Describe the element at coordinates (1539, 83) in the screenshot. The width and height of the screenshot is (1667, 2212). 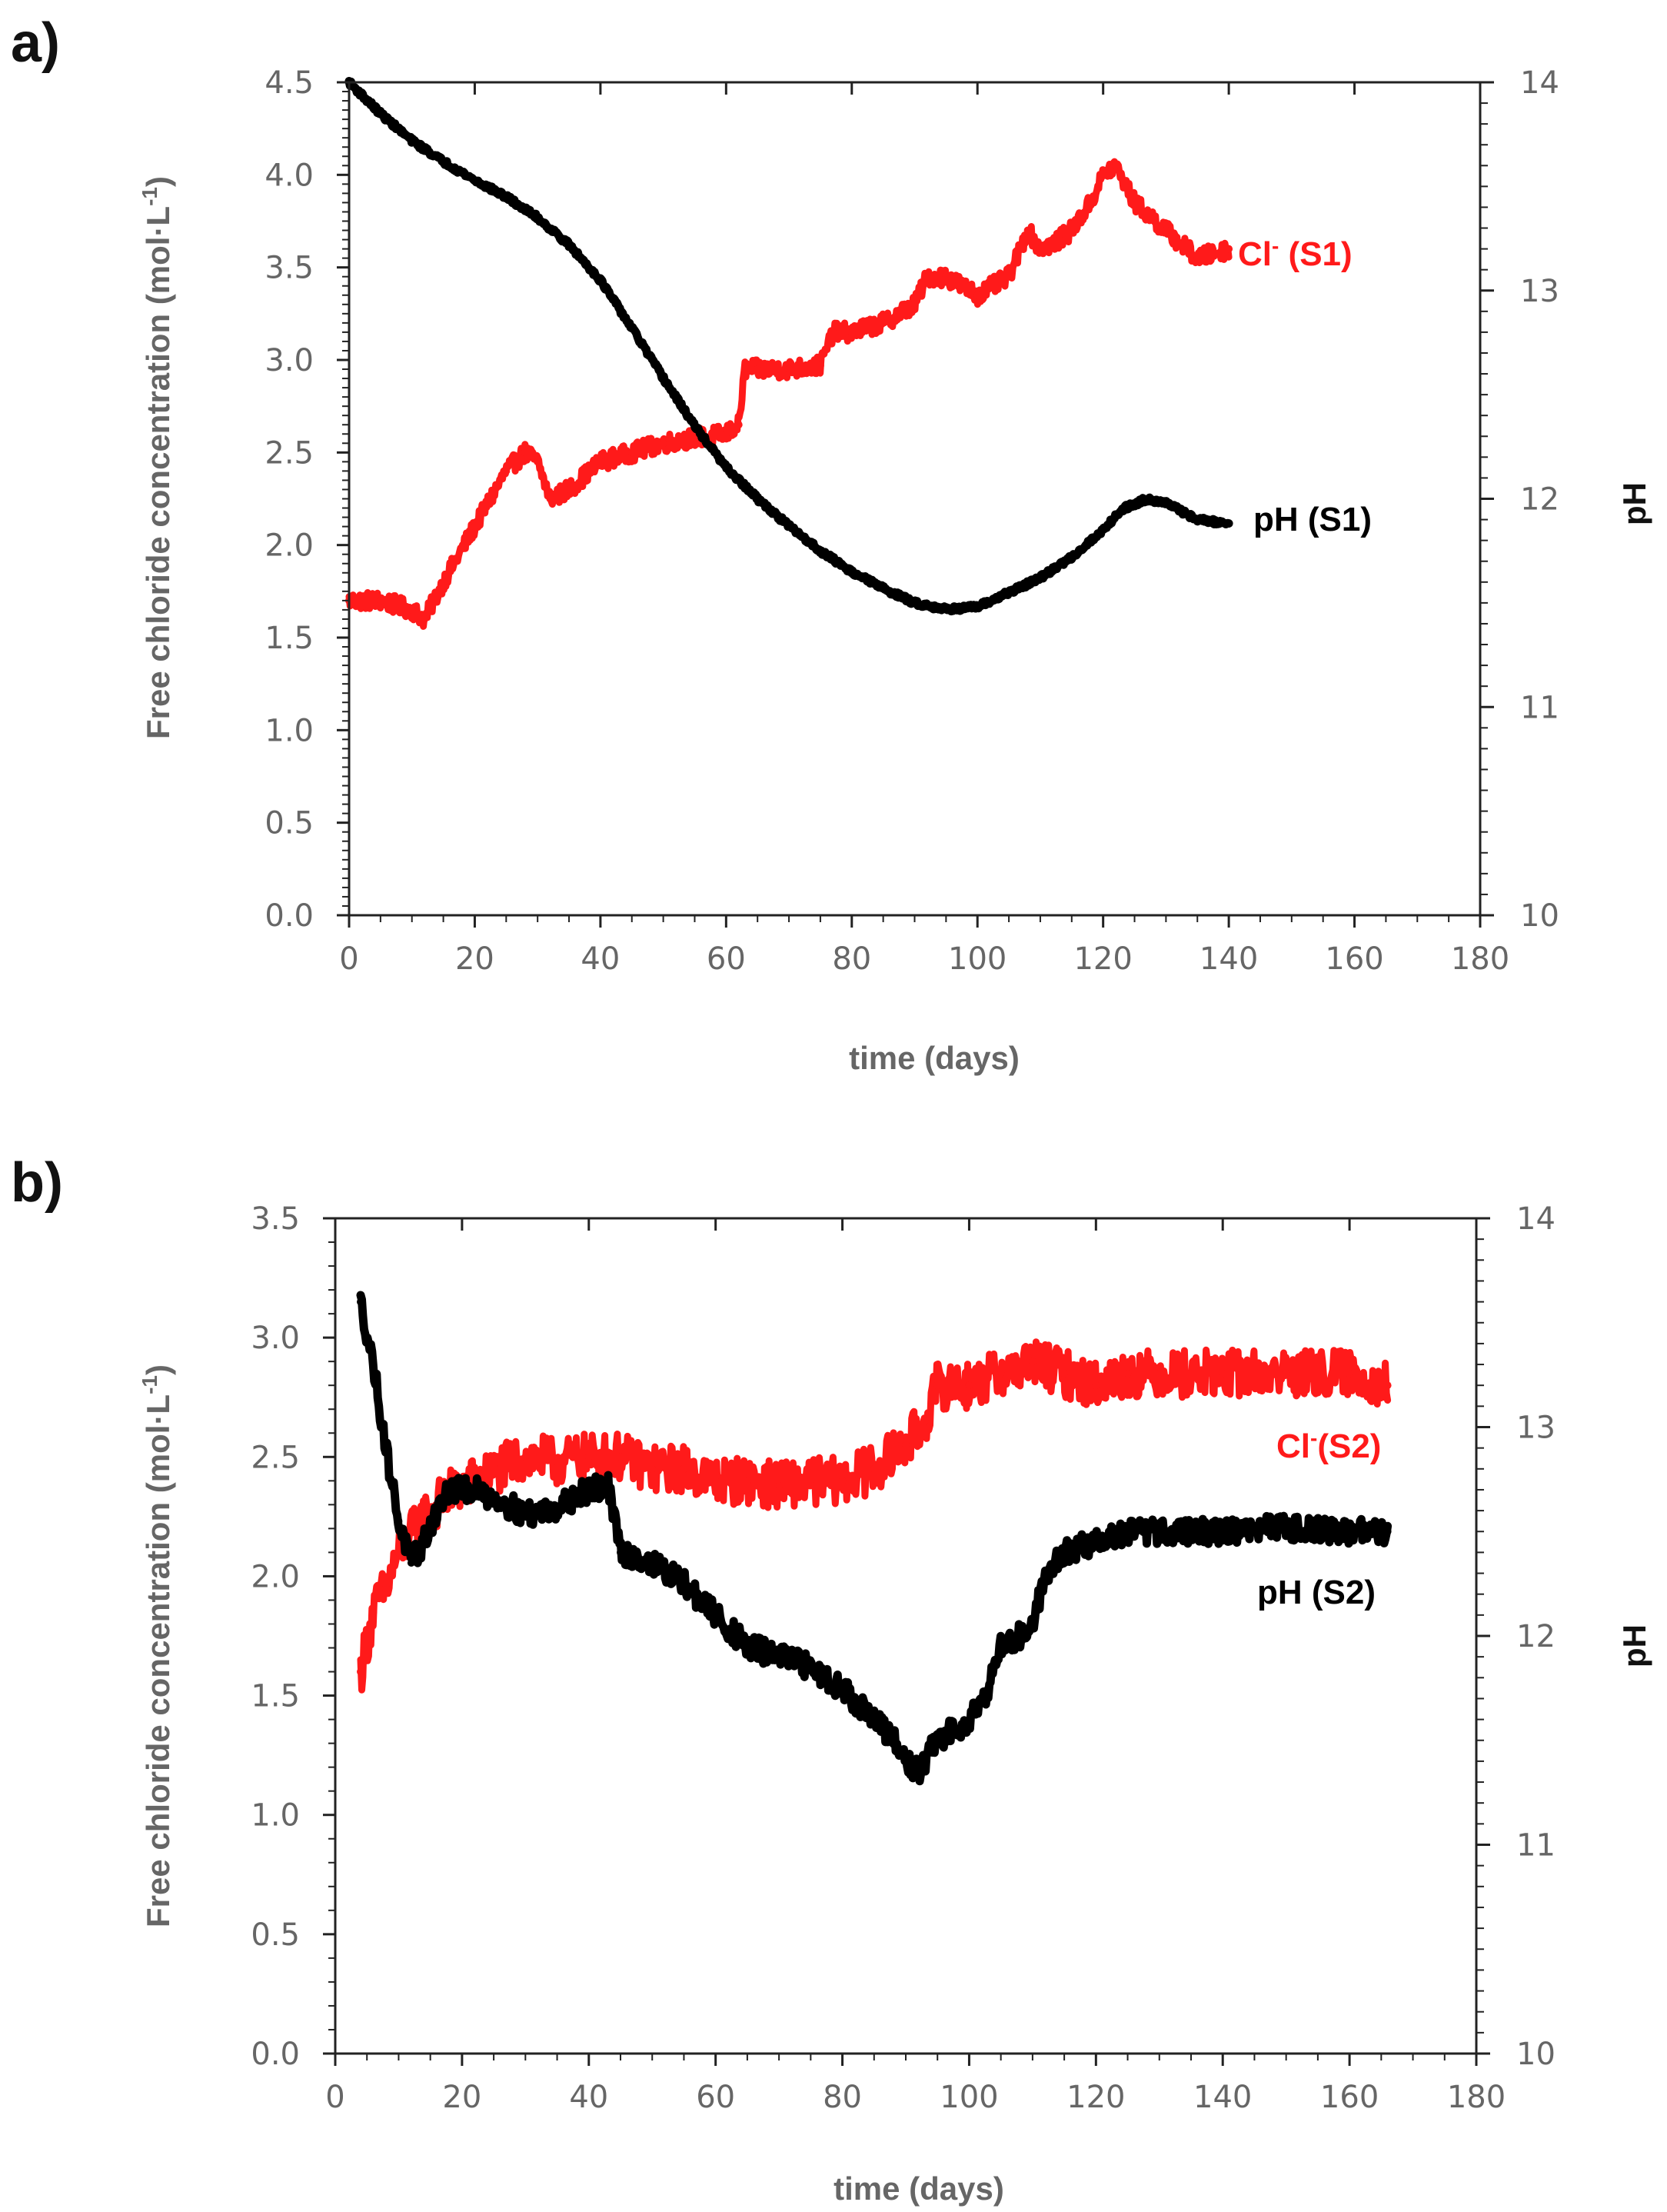
I see `y2-tick-label: 14` at that location.